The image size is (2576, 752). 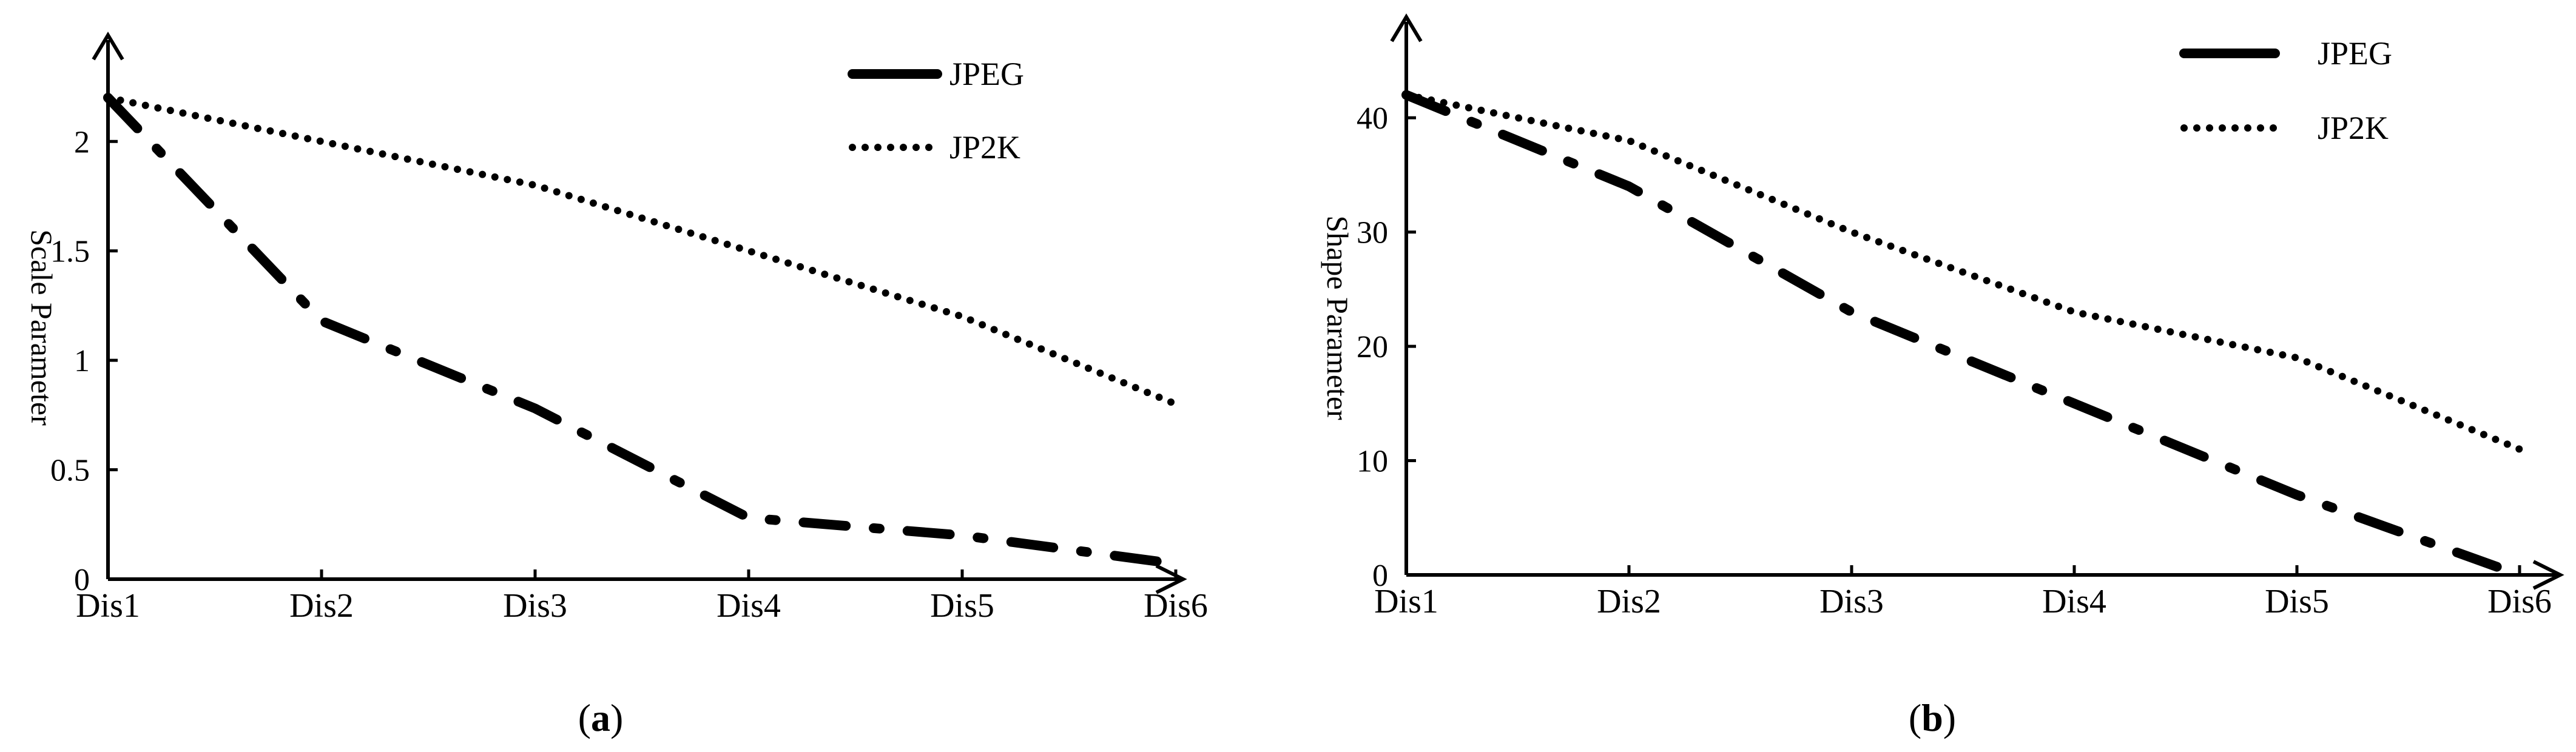 I want to click on y-axis-label: Shape Parameter, so click(x=1338, y=317).